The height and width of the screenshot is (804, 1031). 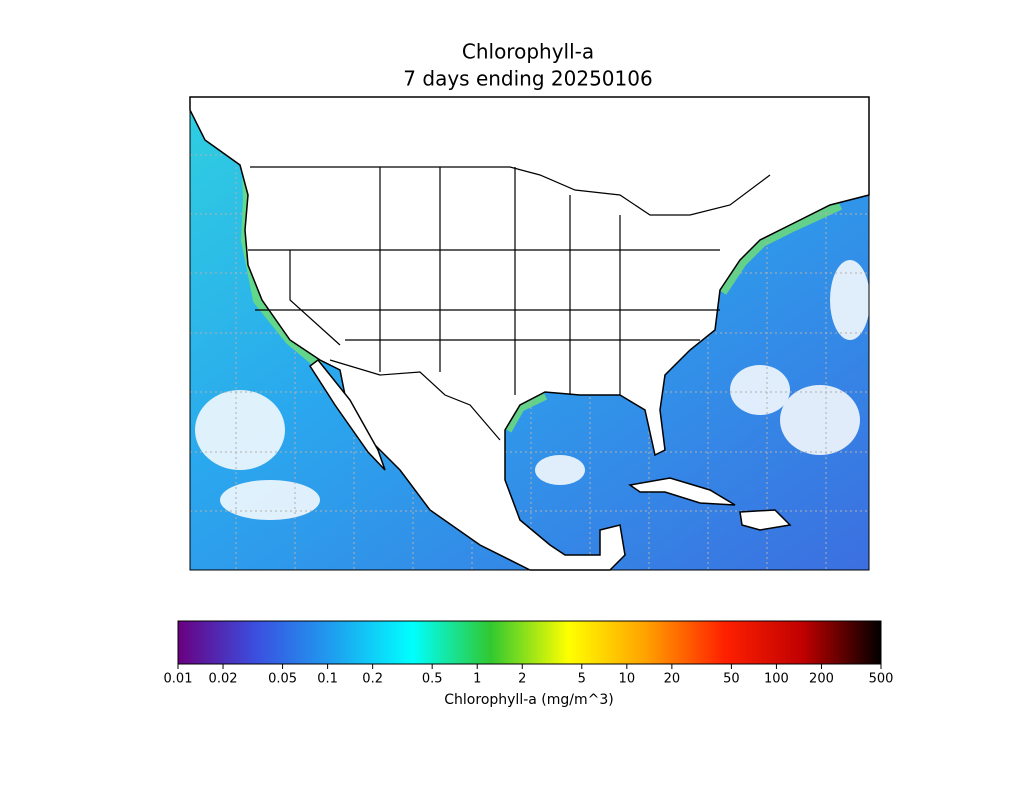 I want to click on tick-label: 0.2, so click(x=372, y=679).